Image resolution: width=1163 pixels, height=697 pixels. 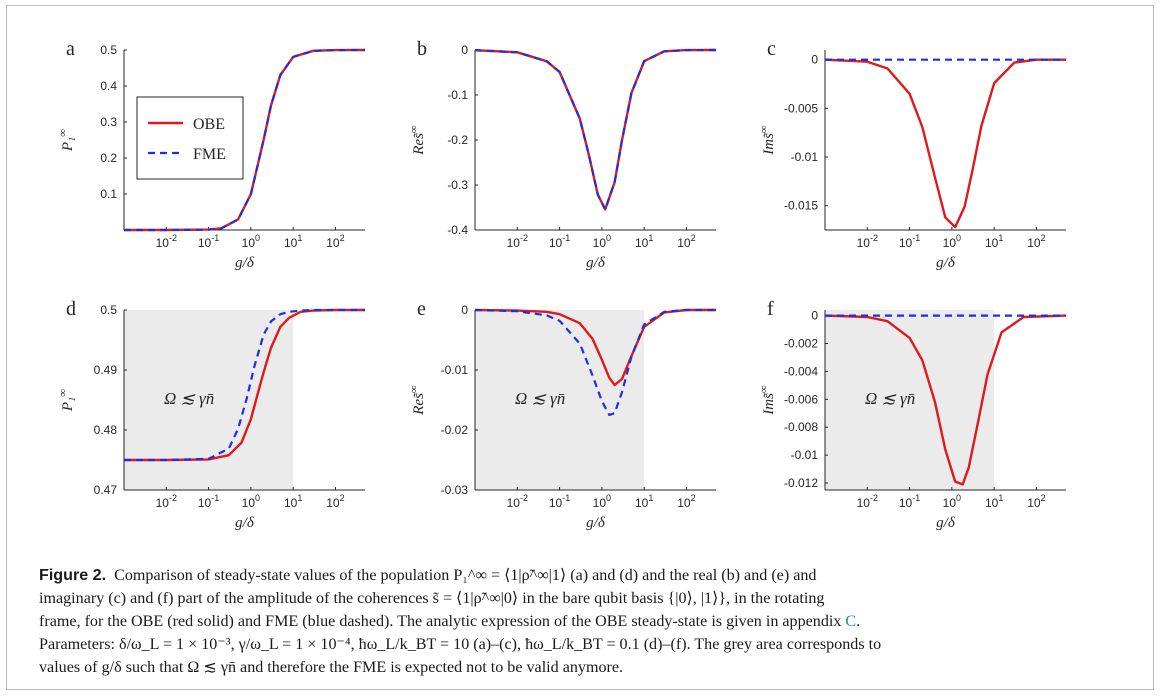 What do you see at coordinates (801, 427) in the screenshot?
I see `y-tick-label: -0.008` at bounding box center [801, 427].